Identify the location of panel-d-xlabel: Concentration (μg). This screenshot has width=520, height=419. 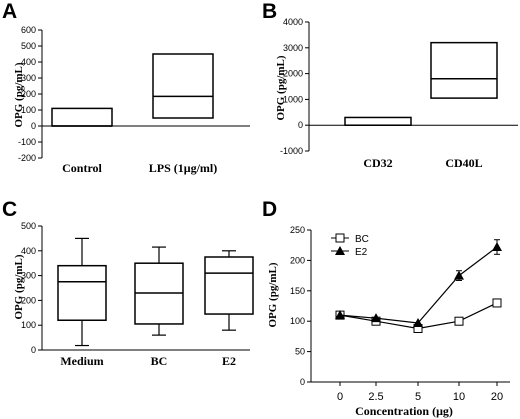
(404, 411).